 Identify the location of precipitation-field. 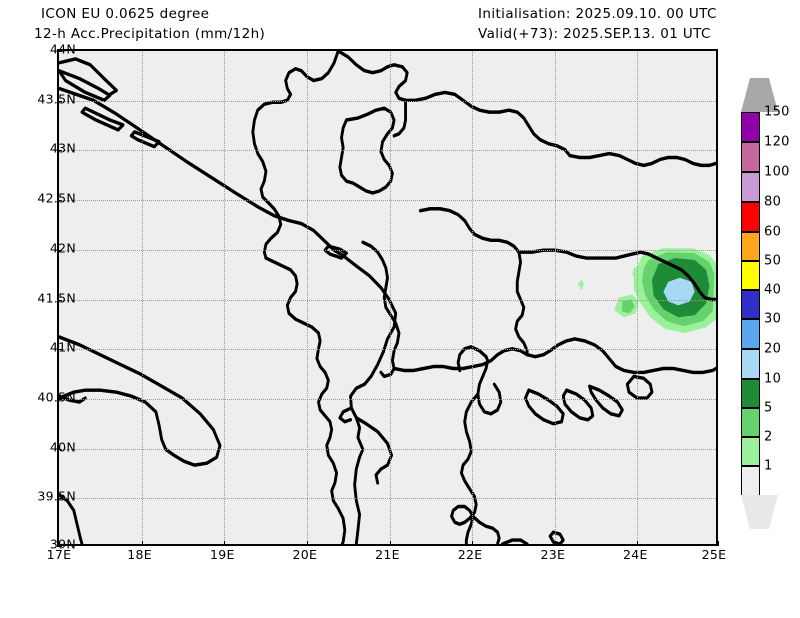
(647, 290).